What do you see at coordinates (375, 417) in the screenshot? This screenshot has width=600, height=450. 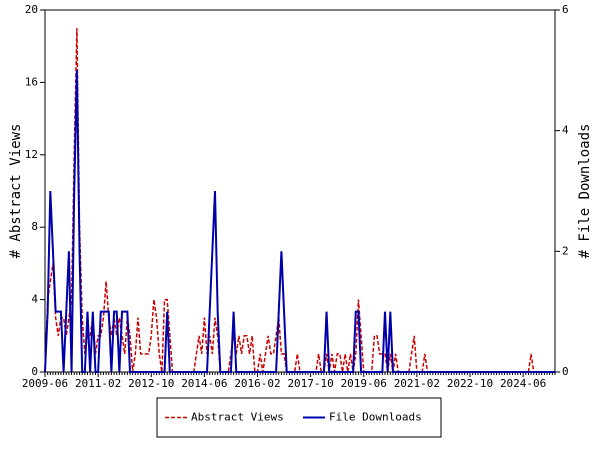 I see `legend-label: File Downloads` at bounding box center [375, 417].